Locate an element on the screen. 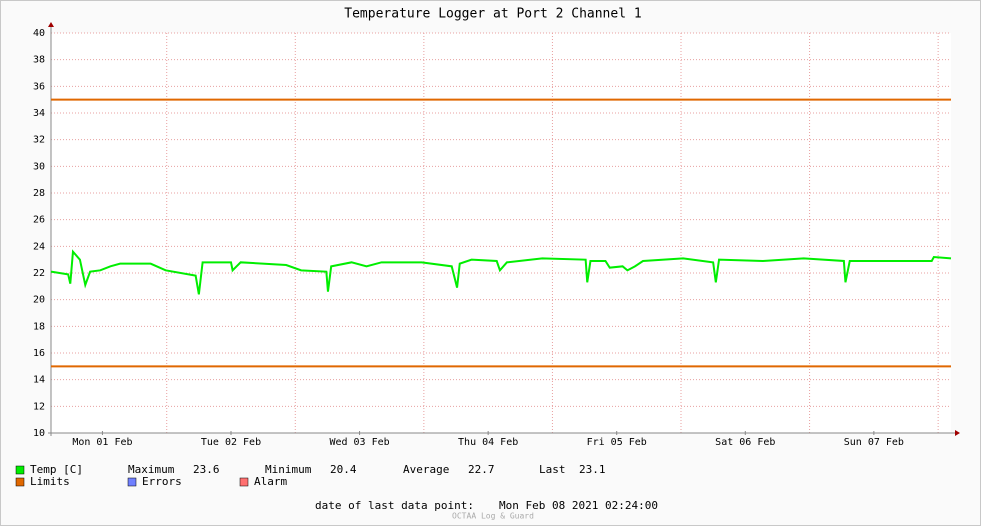  watermark: OCTAA Log & Guard is located at coordinates (493, 516).